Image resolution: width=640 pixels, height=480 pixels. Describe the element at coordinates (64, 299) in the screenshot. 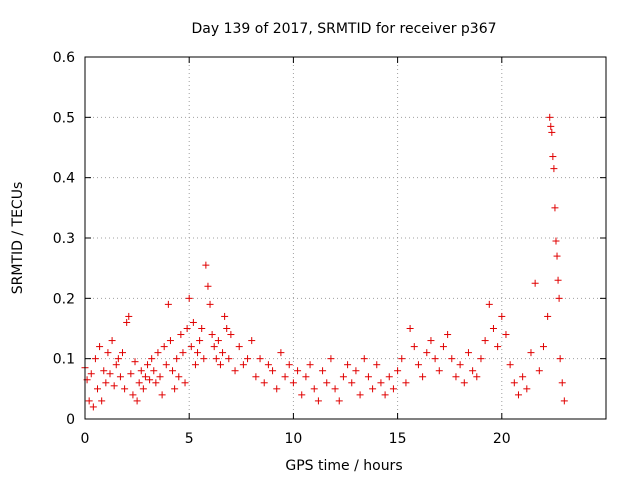

I see `y-tick-label: 0.2` at that location.